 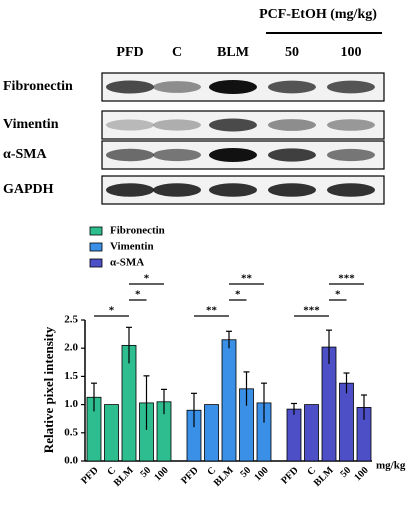 What do you see at coordinates (391, 466) in the screenshot?
I see `x-unit: mg/kg` at bounding box center [391, 466].